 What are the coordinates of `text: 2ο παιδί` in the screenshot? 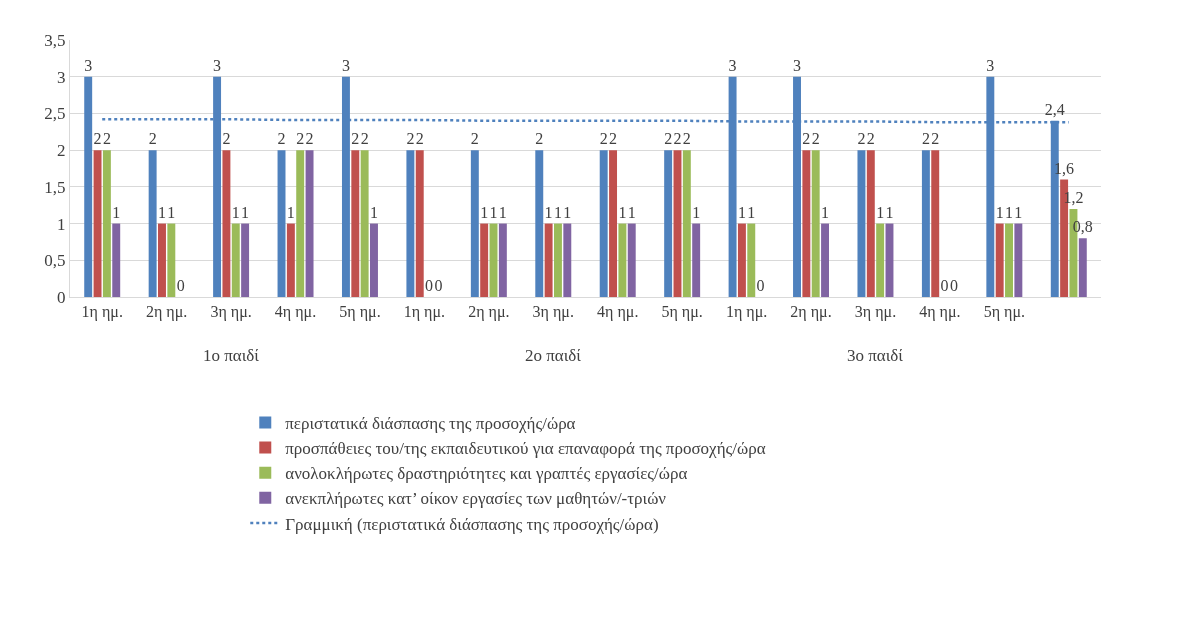 It's located at (553, 355).